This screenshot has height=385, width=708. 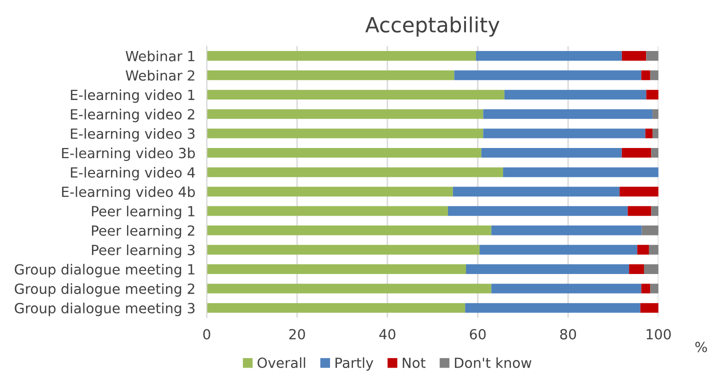 What do you see at coordinates (206, 334) in the screenshot?
I see `x-tick-label: 0` at bounding box center [206, 334].